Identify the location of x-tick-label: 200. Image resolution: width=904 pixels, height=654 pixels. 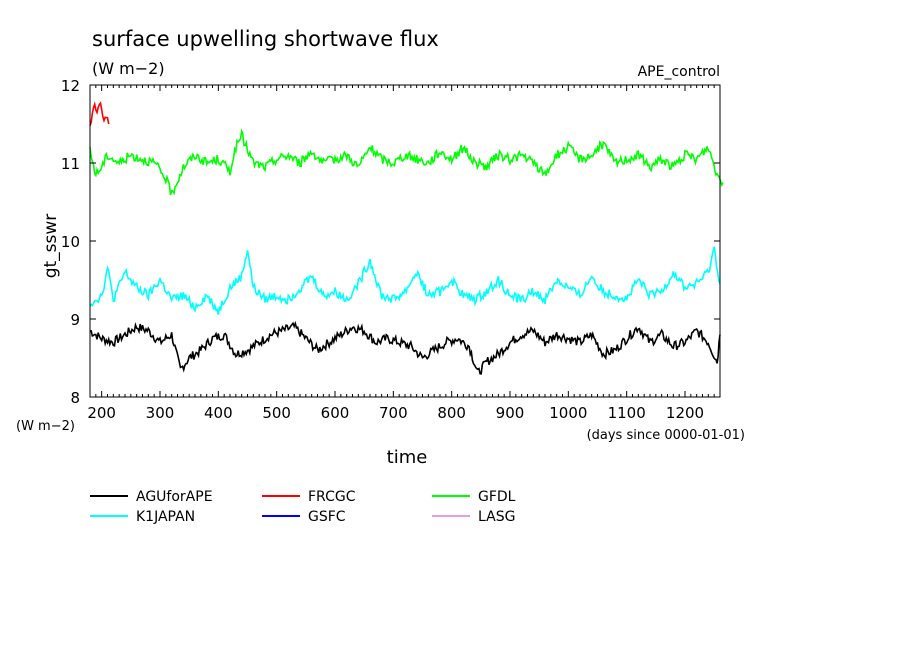
(101, 413).